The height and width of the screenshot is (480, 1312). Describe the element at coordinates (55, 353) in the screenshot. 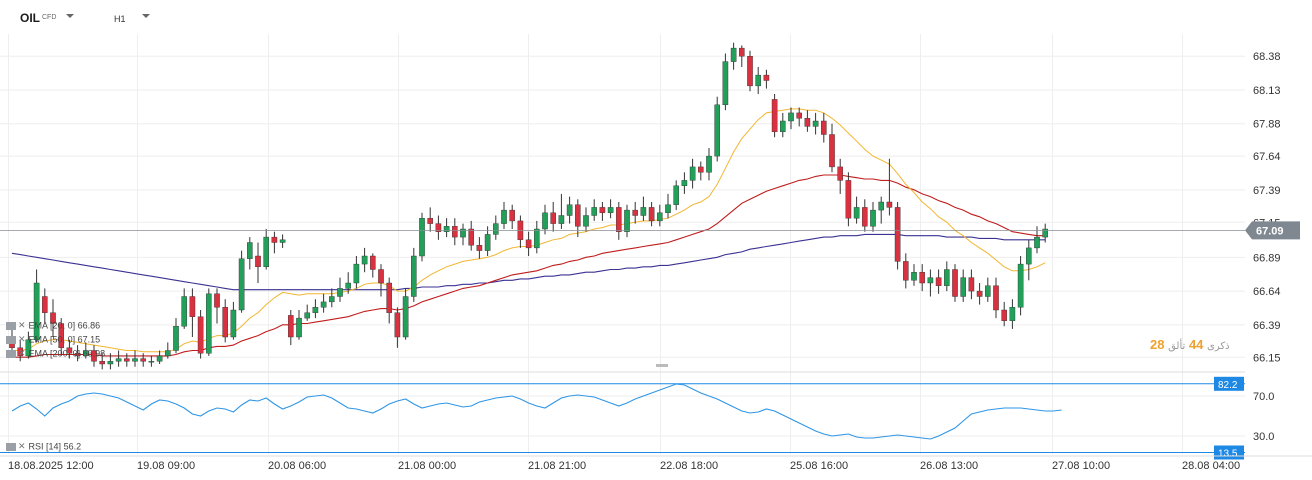

I see `legend-ema-200: ✕ EMA [200, 0] 66.98` at that location.